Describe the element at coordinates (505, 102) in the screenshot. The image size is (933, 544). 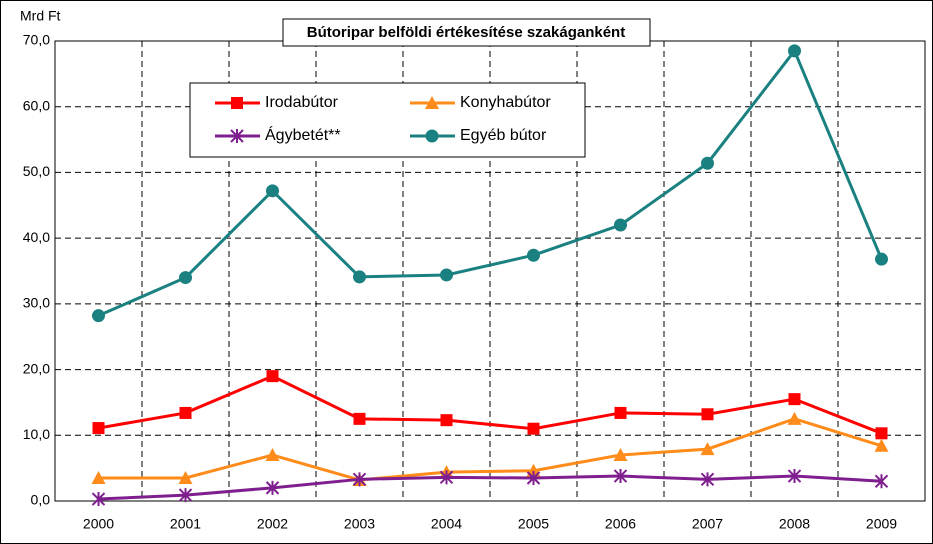
I see `legend-label: Konyhabútor` at that location.